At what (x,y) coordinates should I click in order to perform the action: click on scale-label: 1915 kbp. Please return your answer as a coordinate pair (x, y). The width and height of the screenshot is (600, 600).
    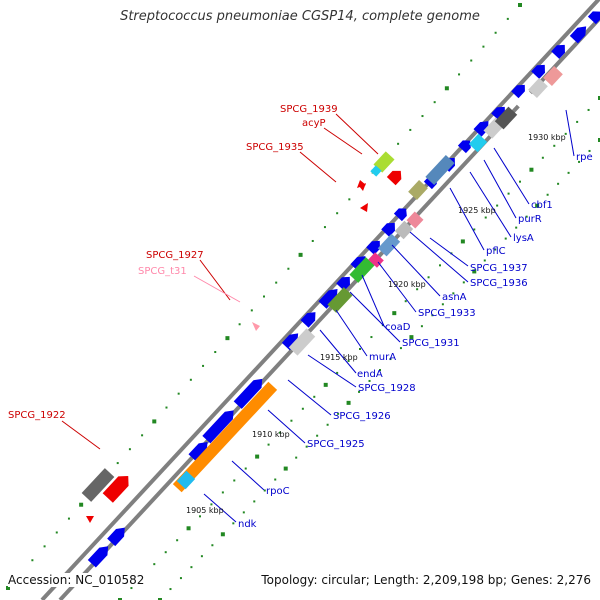
    Looking at the image, I should click on (339, 357).